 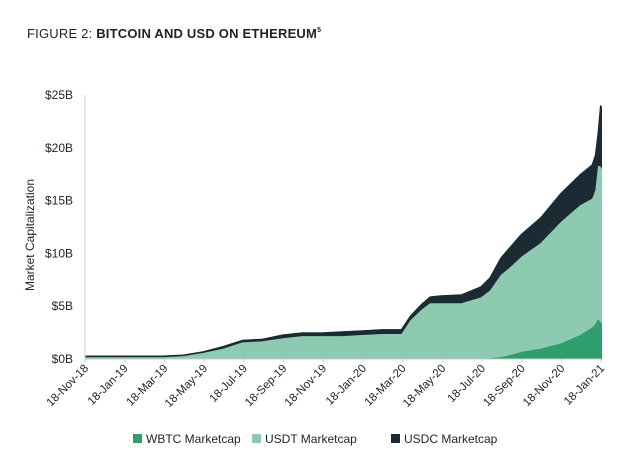 I want to click on figure-title-text: BITCOIN AND USD ON ETHEREUM, so click(x=207, y=33).